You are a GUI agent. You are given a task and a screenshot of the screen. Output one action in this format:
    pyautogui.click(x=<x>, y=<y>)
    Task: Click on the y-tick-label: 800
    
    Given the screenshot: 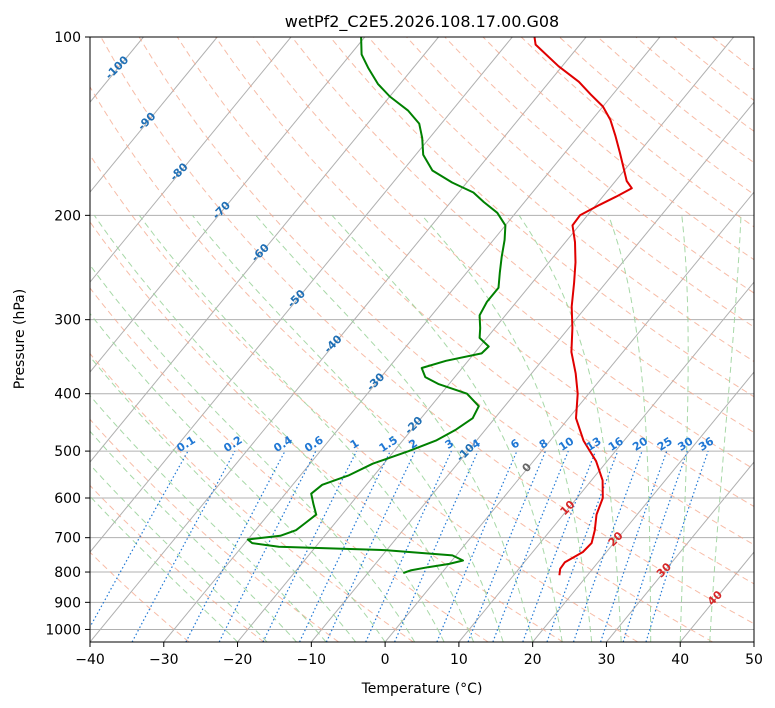 What is the action you would take?
    pyautogui.click(x=67, y=573)
    